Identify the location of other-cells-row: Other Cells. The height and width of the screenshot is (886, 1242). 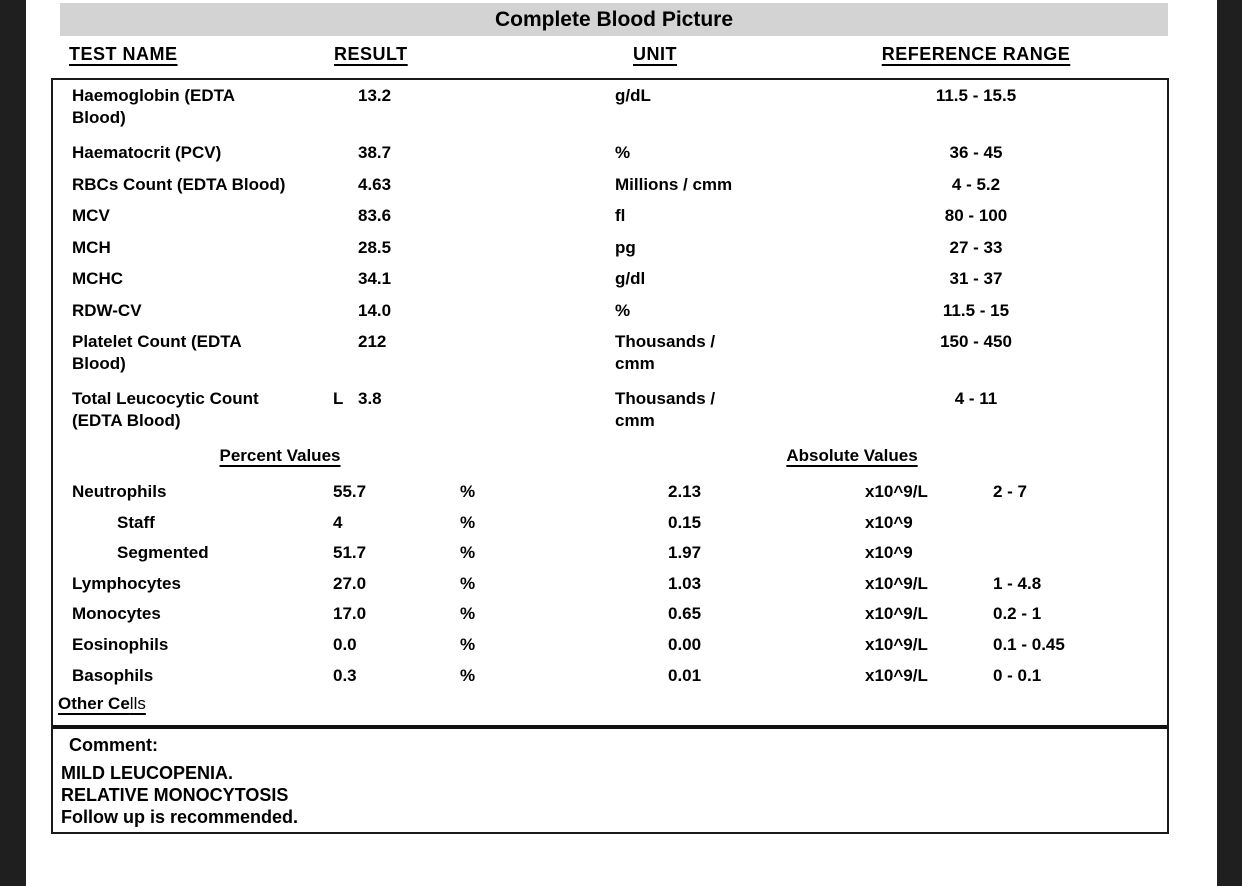
(610, 708).